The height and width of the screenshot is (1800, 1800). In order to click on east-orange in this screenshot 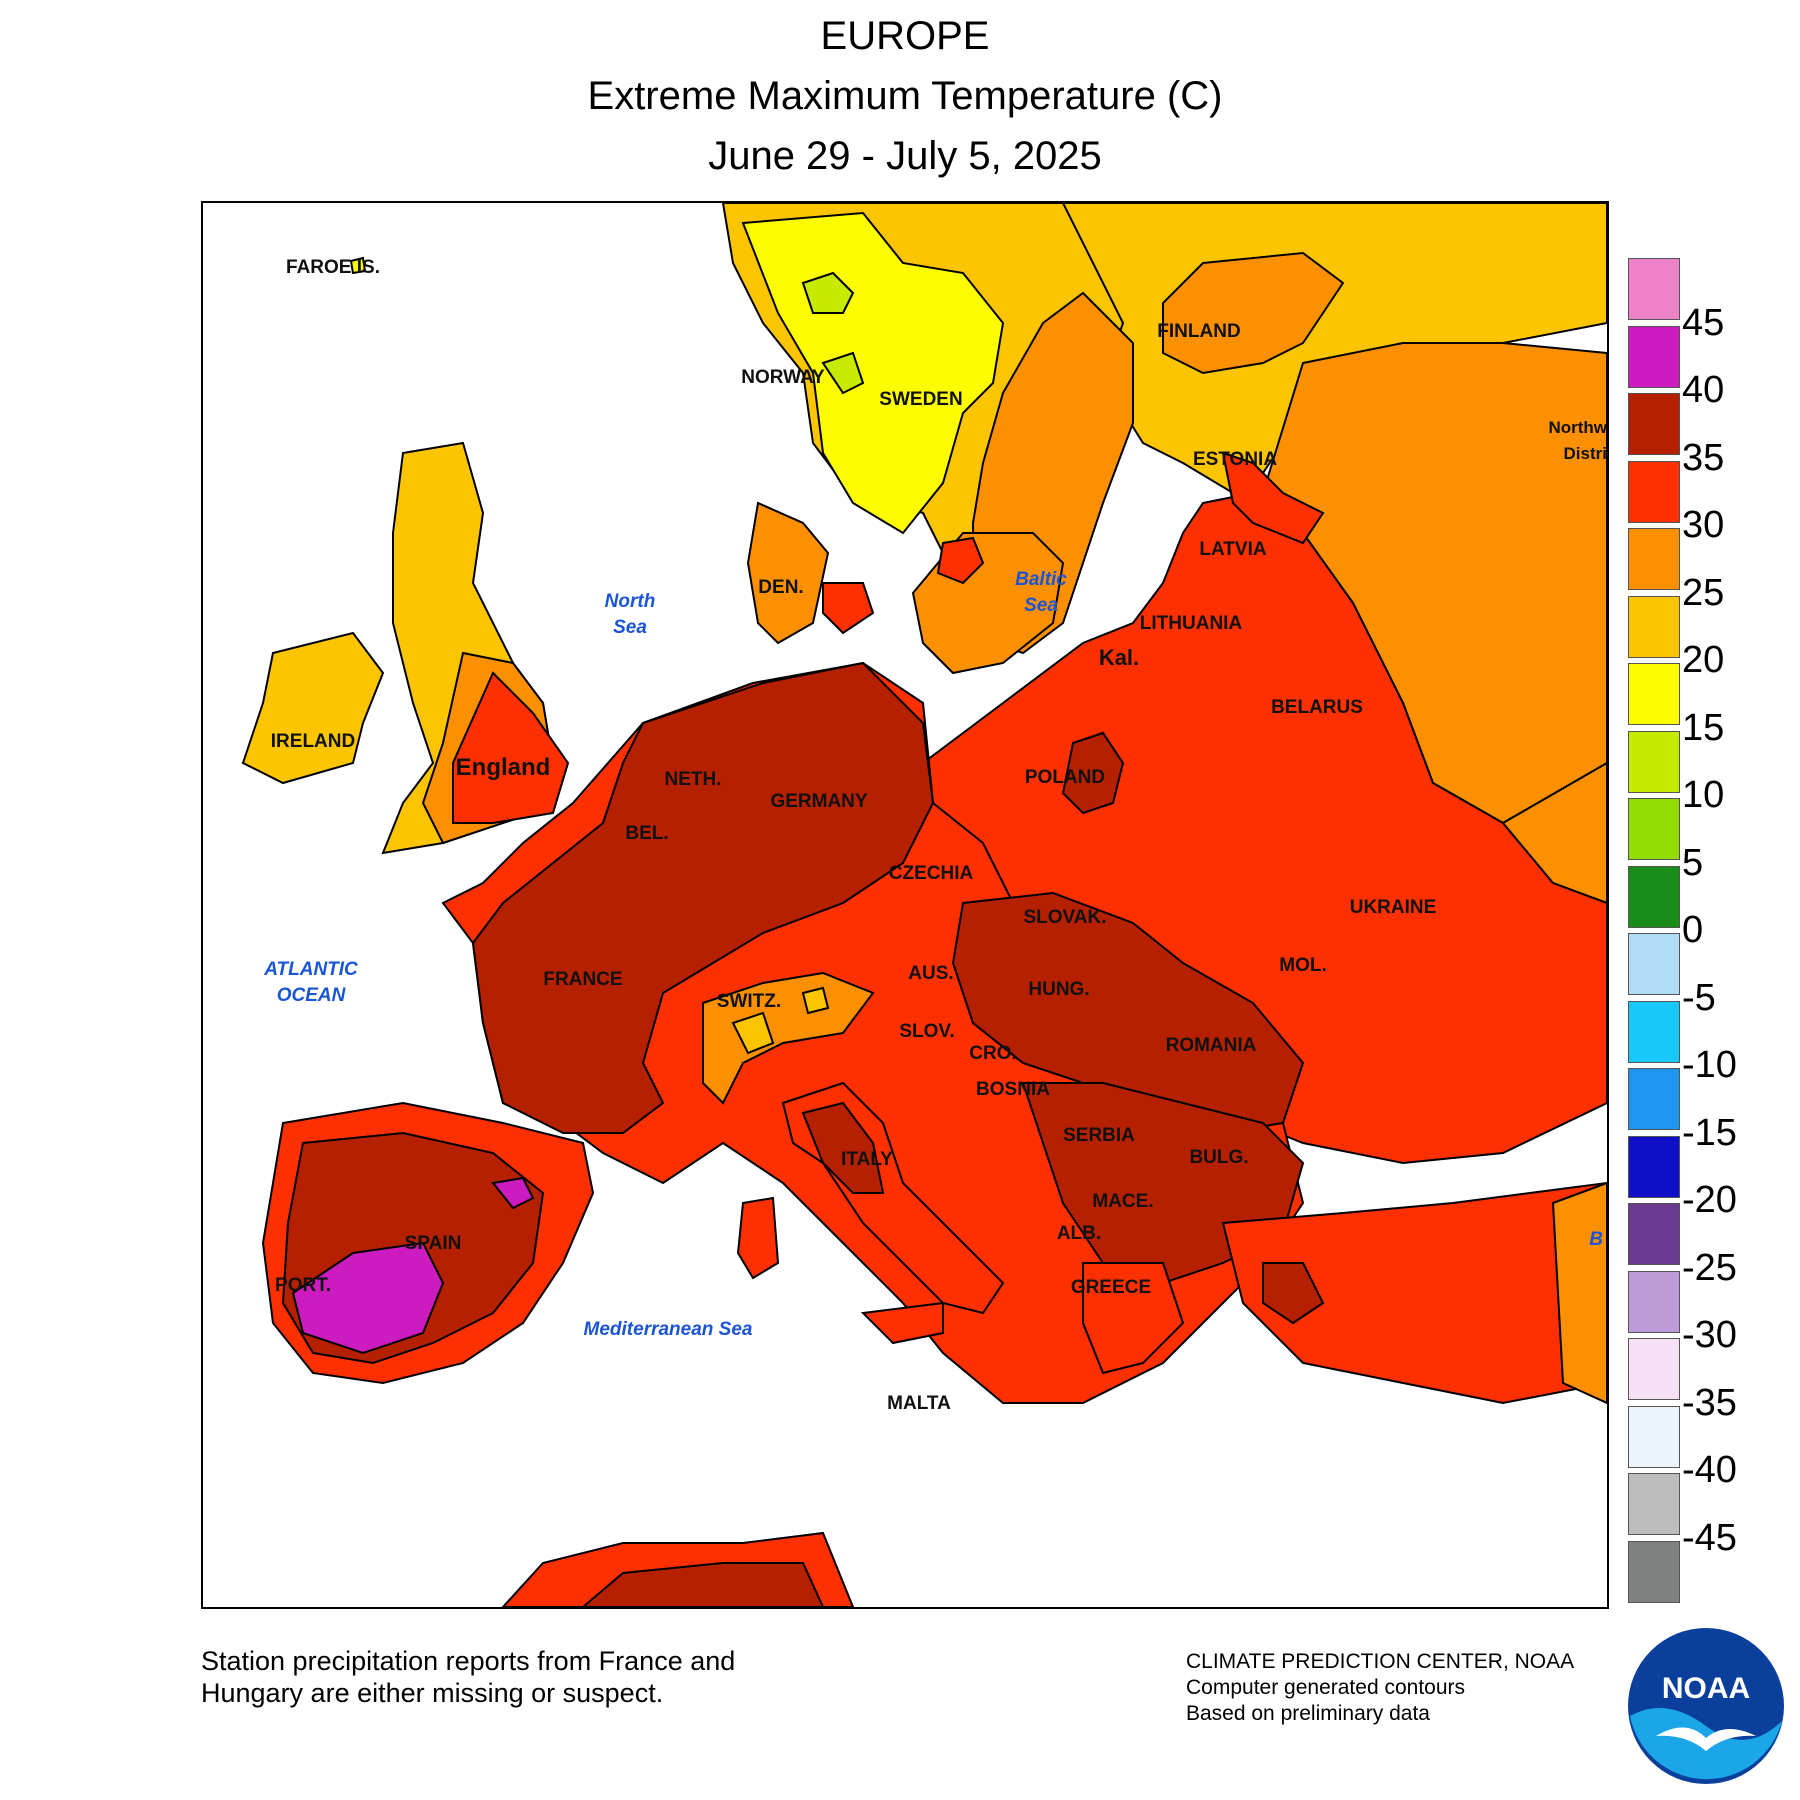, I will do `click(1554, 1083)`.